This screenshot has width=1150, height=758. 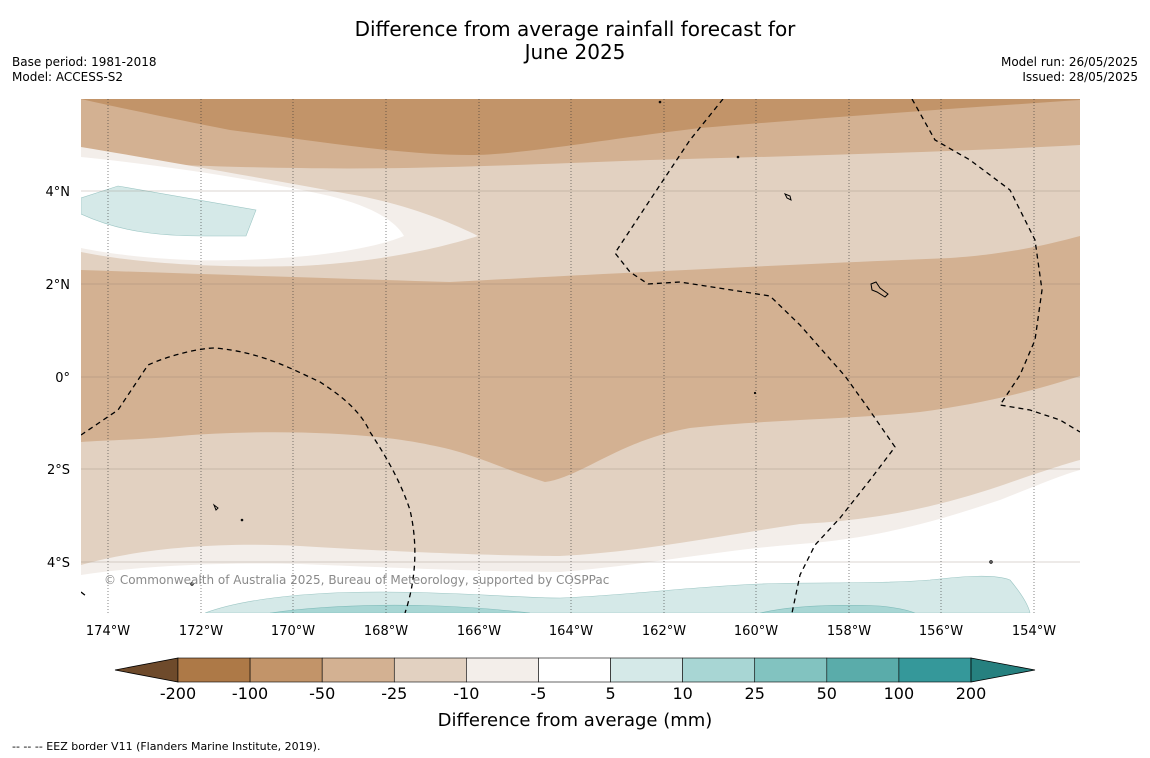 I want to click on colorbar-cells, so click(x=574, y=670).